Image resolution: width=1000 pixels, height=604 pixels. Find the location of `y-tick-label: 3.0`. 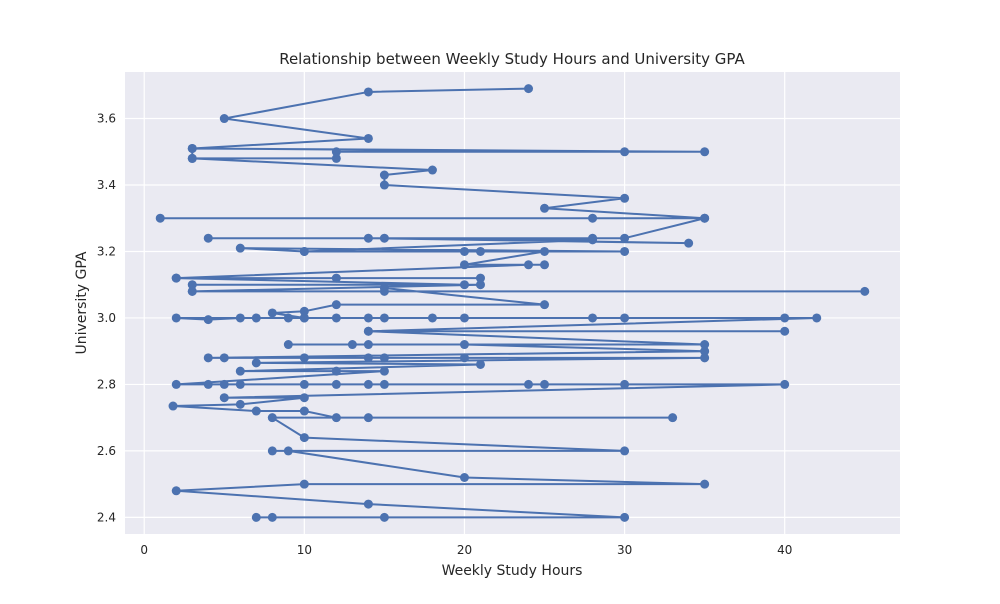

y-tick-label: 3.0 is located at coordinates (106, 318).